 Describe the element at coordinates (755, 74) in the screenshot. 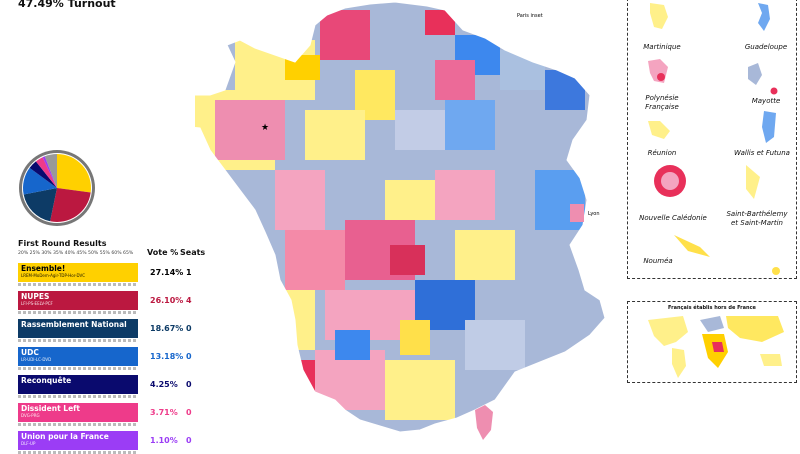

I see `mayotte-shape` at that location.